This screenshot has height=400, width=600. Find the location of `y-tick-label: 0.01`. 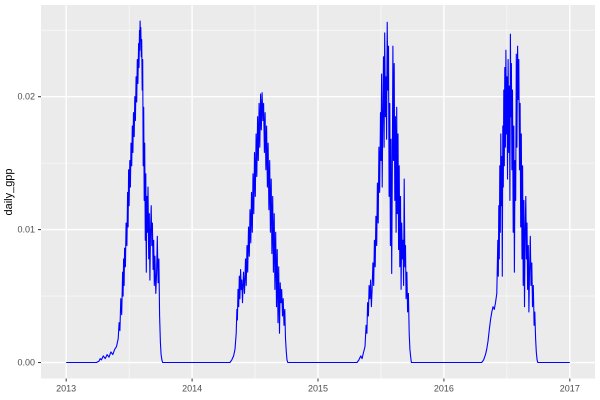

y-tick-label: 0.01 is located at coordinates (26, 230).